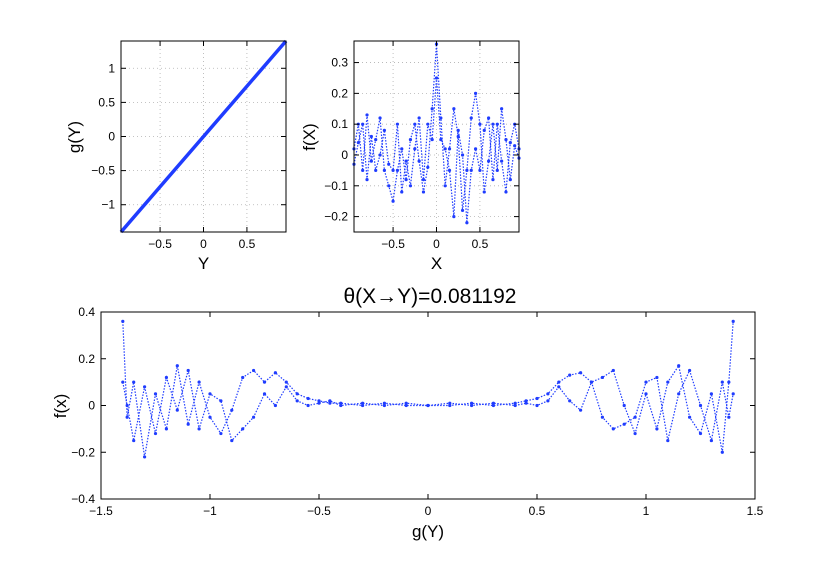  I want to click on plot-f-of-x: −0.5 0 0.5 −0.2 −0.1 0 0.1 0.2 0.3 Xf(X), so click(410, 156).